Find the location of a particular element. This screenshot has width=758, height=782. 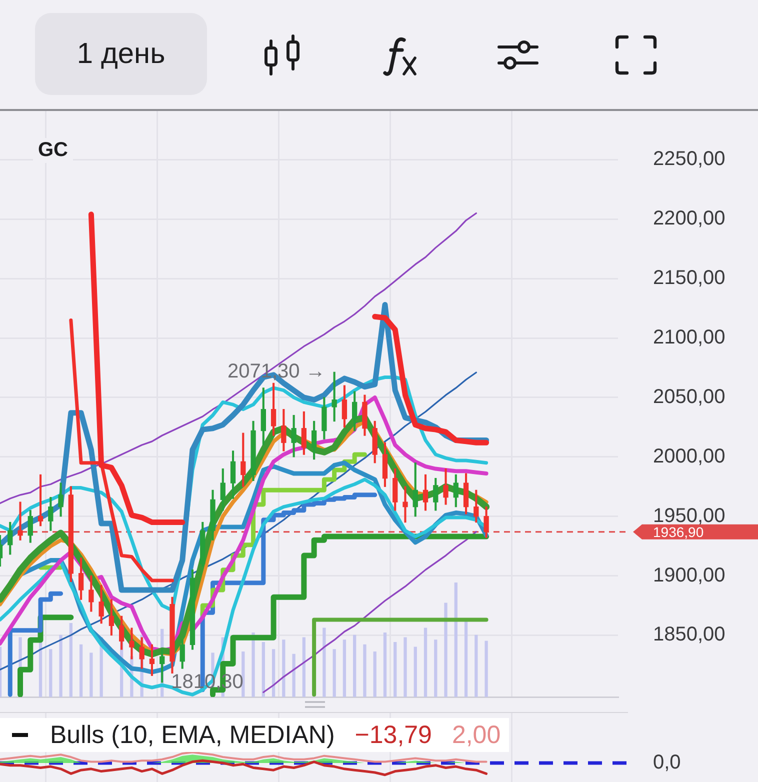

y-tick-label: 1900,00 is located at coordinates (689, 575).